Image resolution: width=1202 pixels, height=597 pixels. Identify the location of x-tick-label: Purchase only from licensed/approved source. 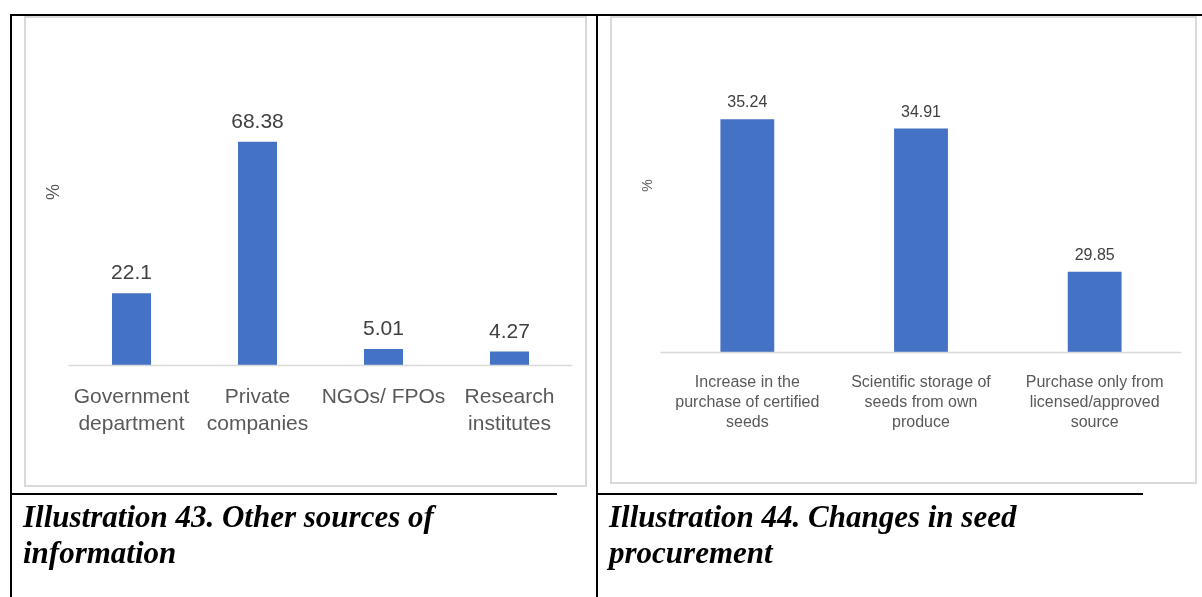
(1094, 401).